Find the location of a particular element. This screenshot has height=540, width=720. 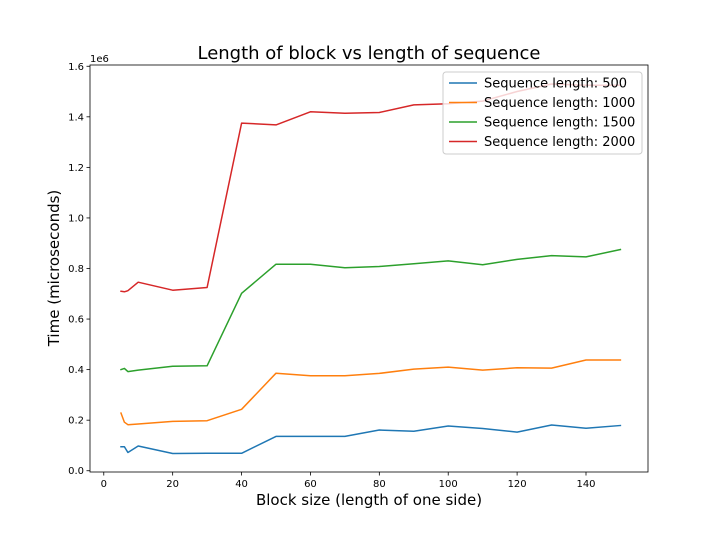

y-axis-offset-label: 1e6 is located at coordinates (99, 59).